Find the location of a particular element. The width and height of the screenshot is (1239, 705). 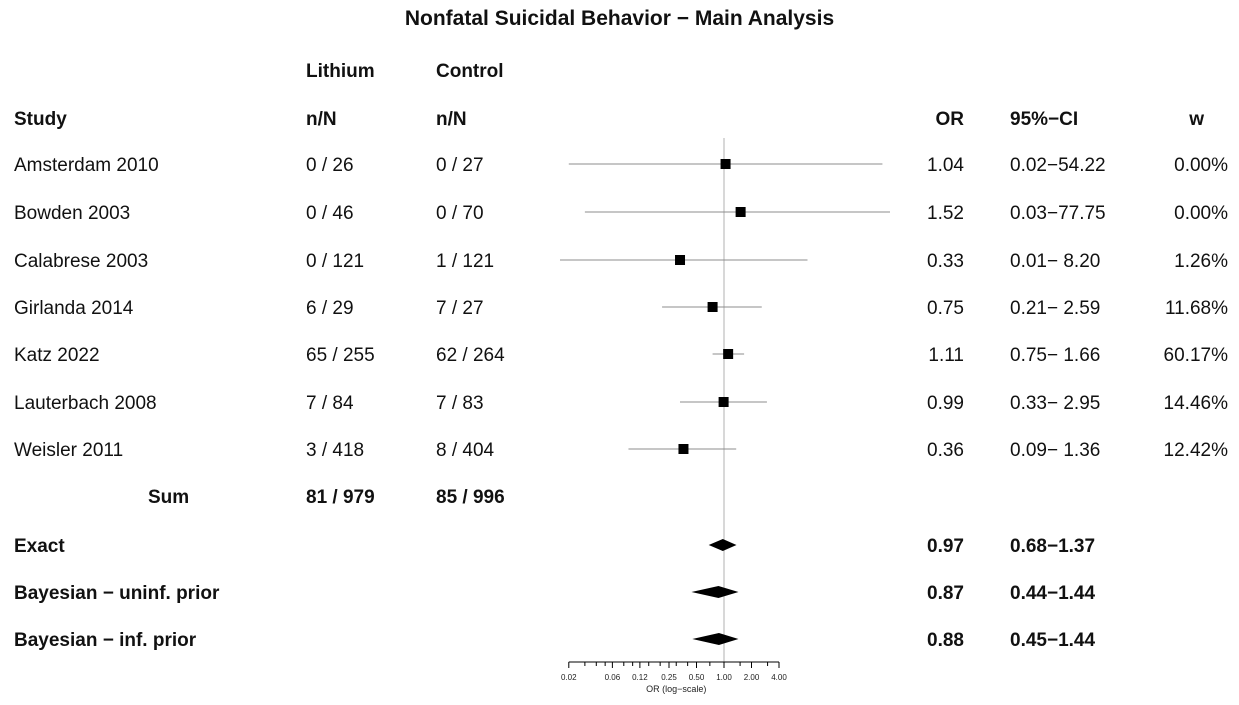

sum-label: Sum is located at coordinates (169, 497).